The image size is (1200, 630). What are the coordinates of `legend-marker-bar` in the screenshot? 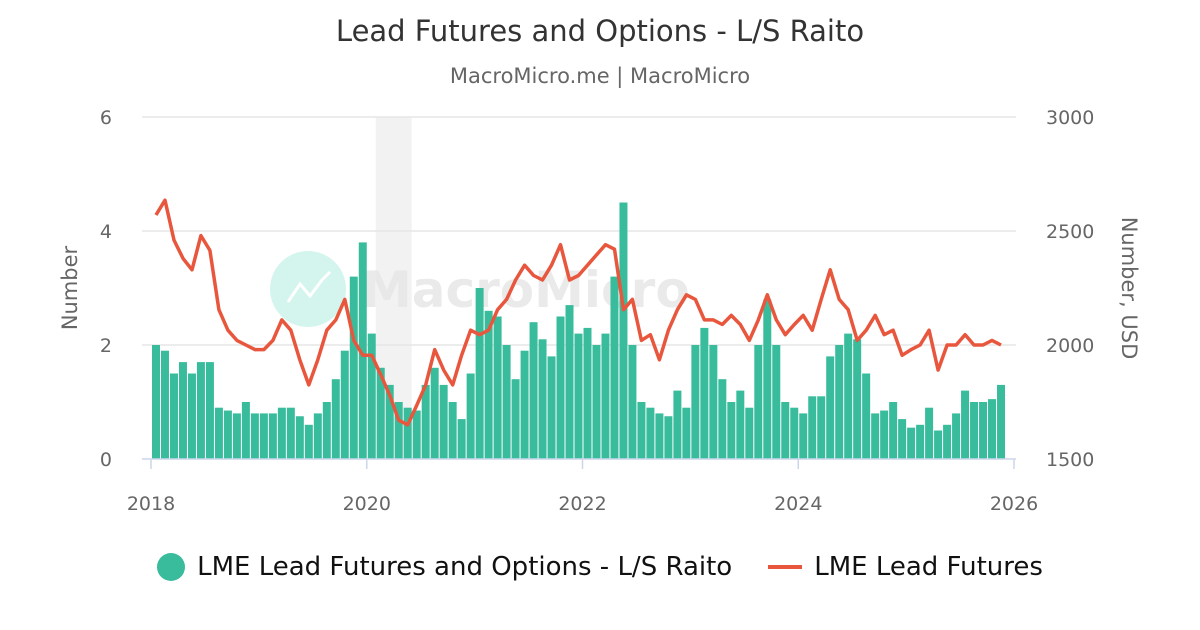 It's located at (171, 567).